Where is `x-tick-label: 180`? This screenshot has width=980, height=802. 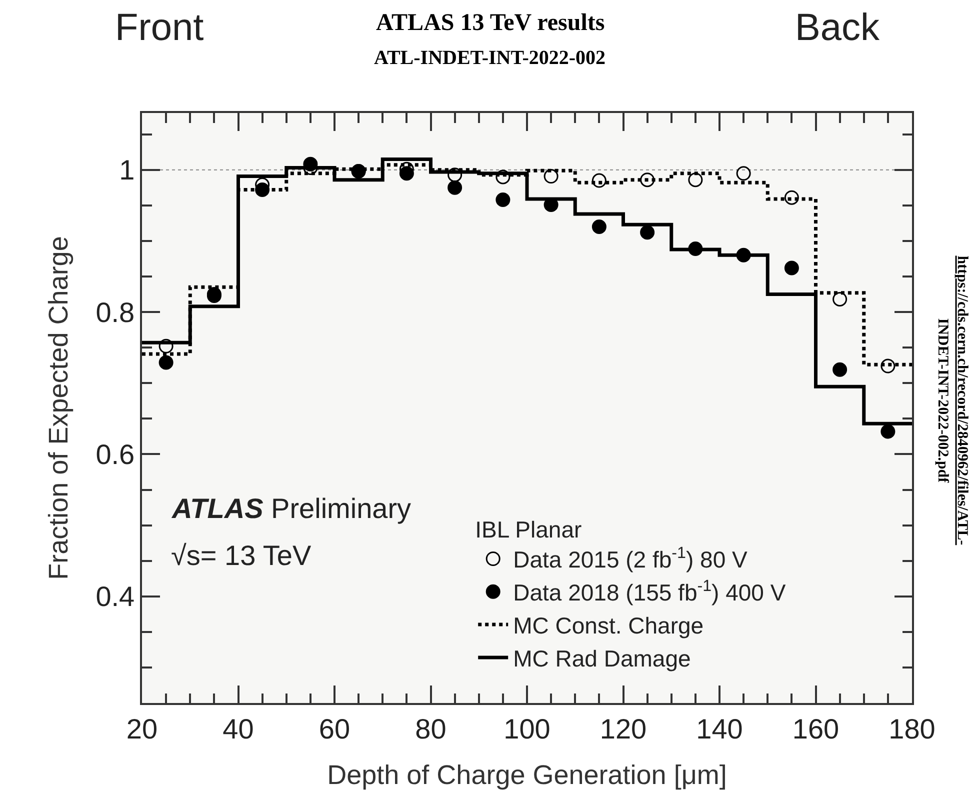
x-tick-label: 180 is located at coordinates (912, 728).